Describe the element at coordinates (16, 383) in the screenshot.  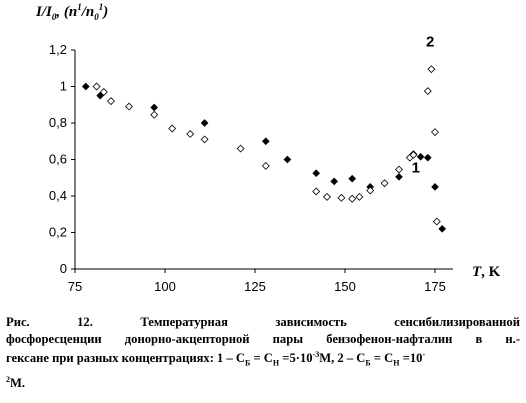
I see `caption-line-4: 2M.` at that location.